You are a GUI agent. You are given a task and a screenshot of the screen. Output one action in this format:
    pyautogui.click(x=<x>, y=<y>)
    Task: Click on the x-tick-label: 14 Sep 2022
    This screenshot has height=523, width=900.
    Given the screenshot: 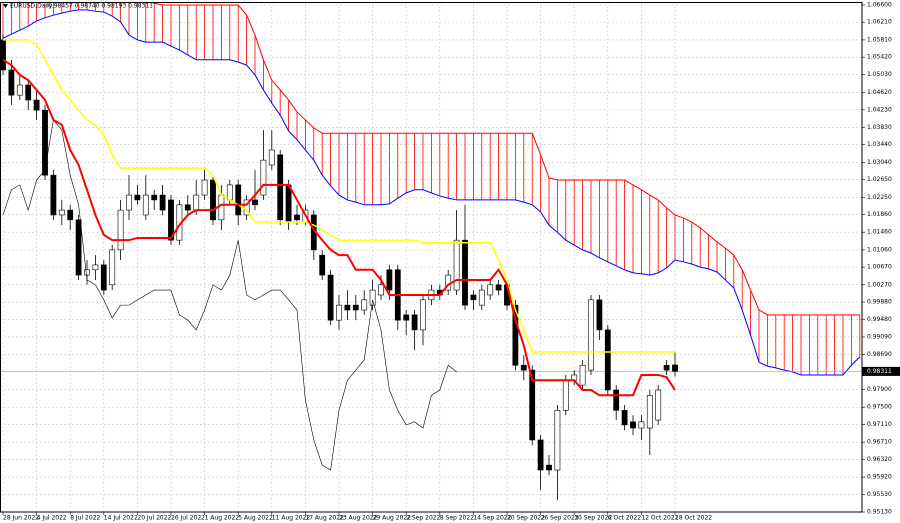 What is the action you would take?
    pyautogui.click(x=492, y=518)
    